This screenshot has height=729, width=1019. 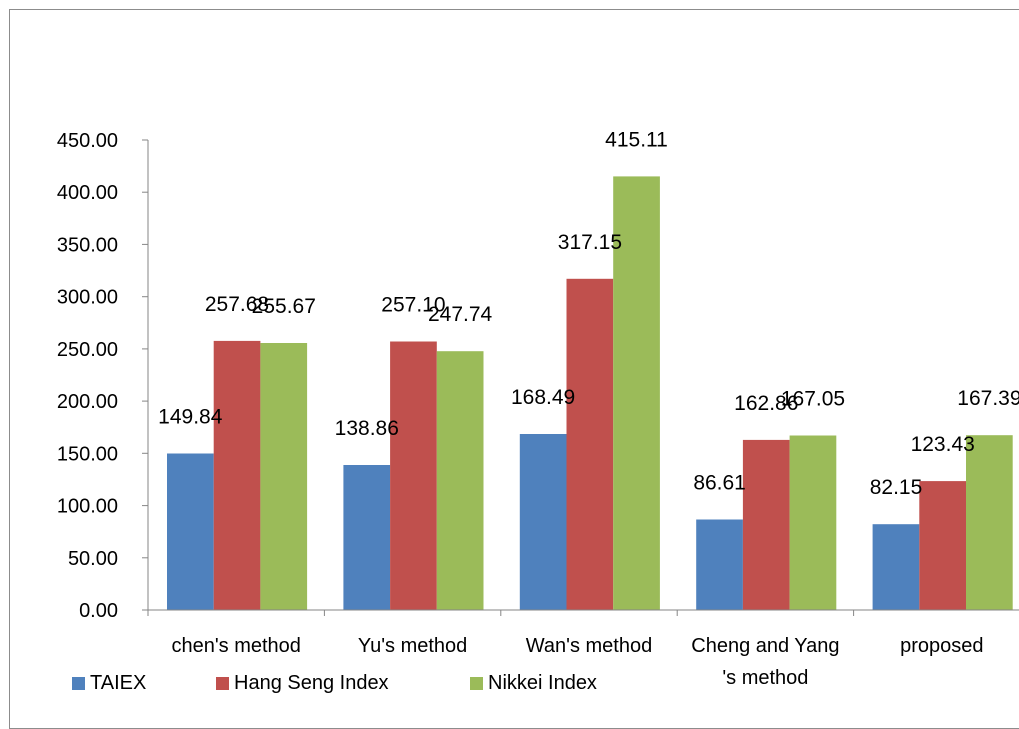 I want to click on y-tick-label-5: 250.00, so click(x=87, y=350).